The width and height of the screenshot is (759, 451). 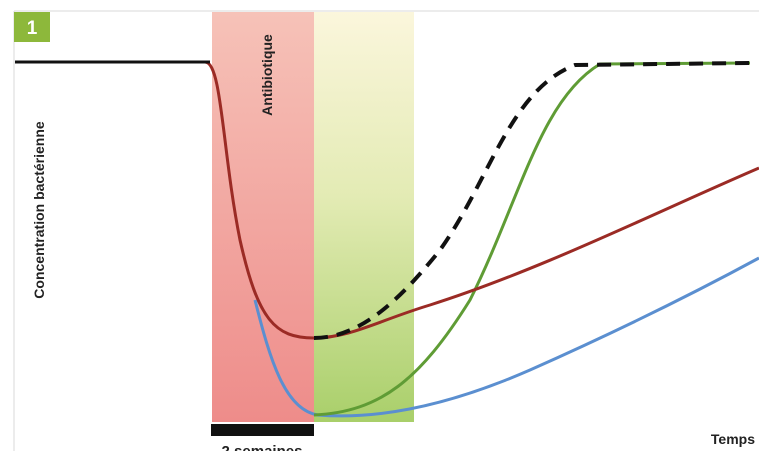 I want to click on x-axis-label: Temps, so click(x=733, y=439).